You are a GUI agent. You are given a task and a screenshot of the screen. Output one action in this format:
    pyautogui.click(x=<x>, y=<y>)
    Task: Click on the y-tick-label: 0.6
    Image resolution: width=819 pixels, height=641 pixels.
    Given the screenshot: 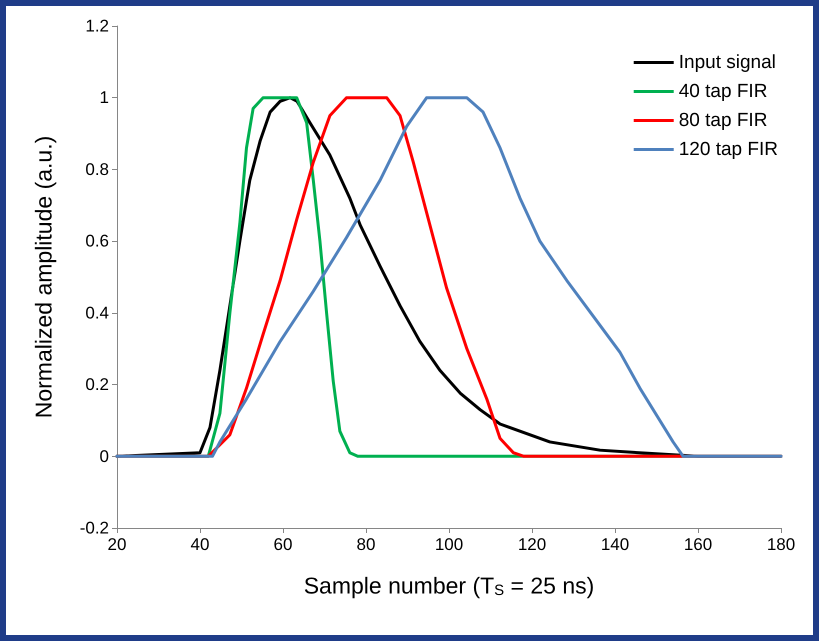 What is the action you would take?
    pyautogui.click(x=97, y=241)
    